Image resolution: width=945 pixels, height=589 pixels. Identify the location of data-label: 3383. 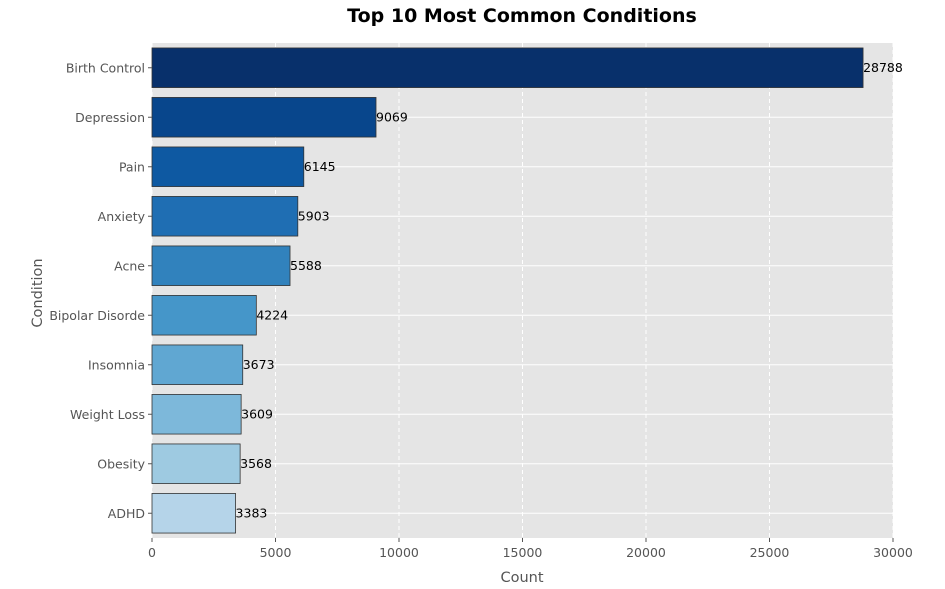
(252, 512).